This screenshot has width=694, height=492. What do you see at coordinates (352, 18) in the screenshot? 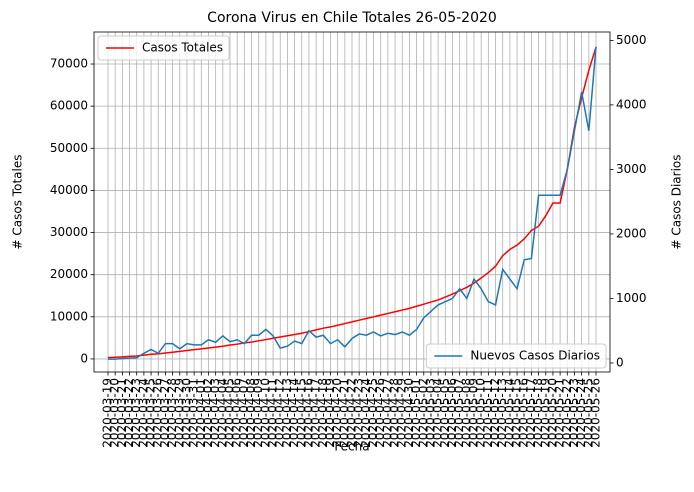
I see `chart-title: Corona Virus en Chile Totales 26-05-2020` at bounding box center [352, 18].